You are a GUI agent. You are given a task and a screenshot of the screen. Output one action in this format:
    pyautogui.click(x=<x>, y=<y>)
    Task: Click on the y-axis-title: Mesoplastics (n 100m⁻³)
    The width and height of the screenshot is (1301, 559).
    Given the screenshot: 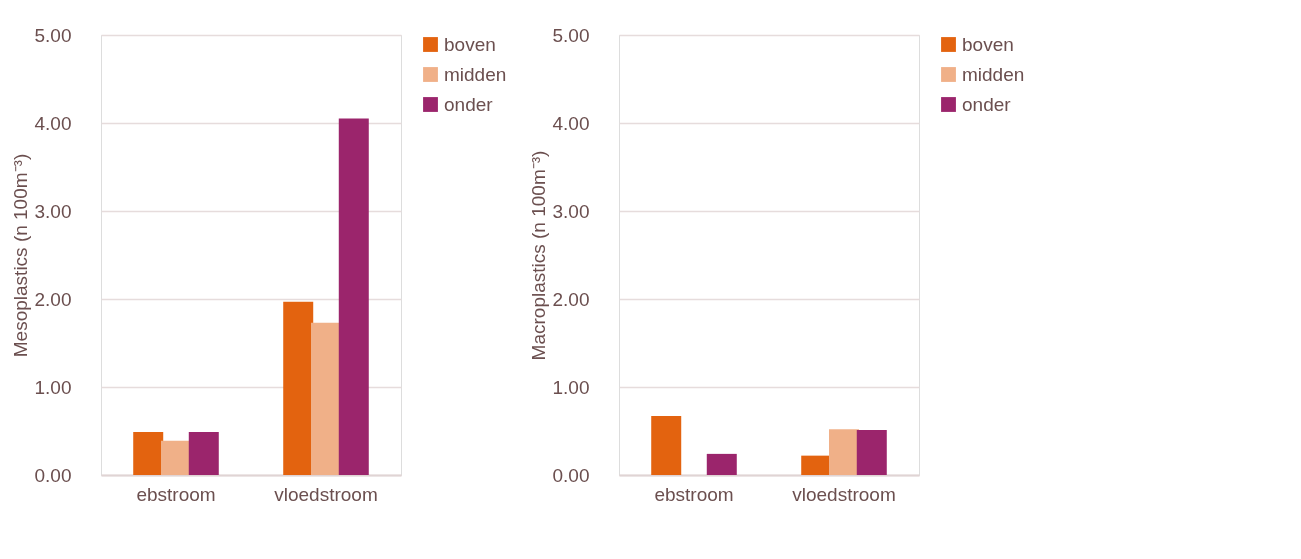 What is the action you would take?
    pyautogui.click(x=20, y=255)
    